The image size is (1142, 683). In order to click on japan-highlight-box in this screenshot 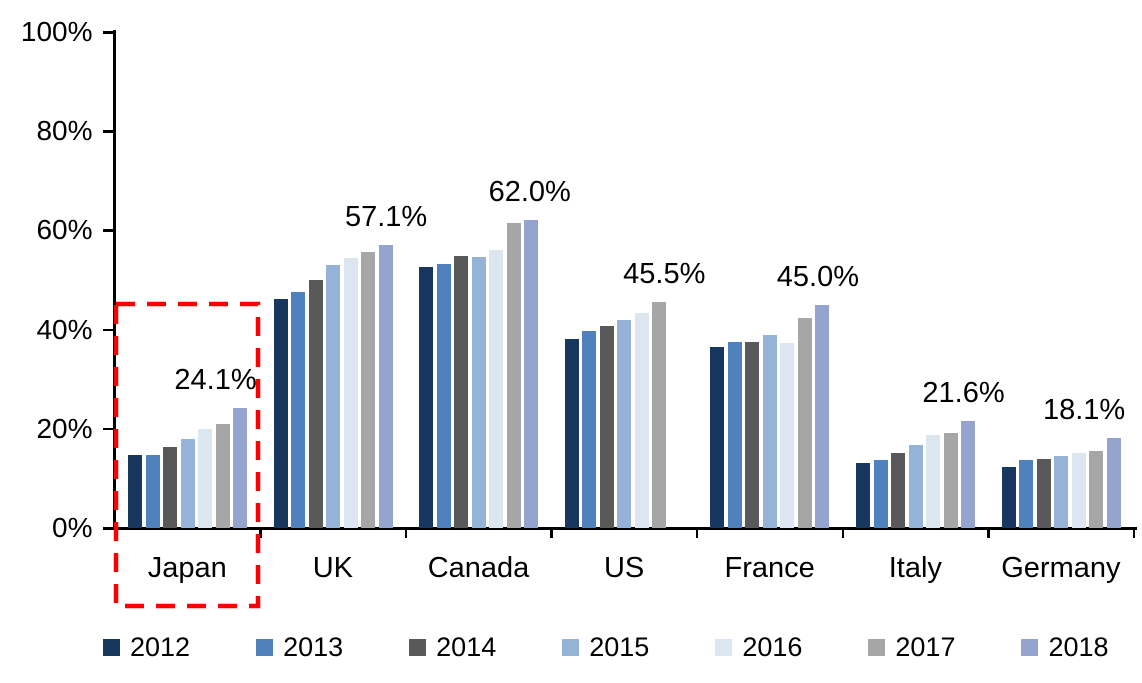, I will do `click(187, 455)`.